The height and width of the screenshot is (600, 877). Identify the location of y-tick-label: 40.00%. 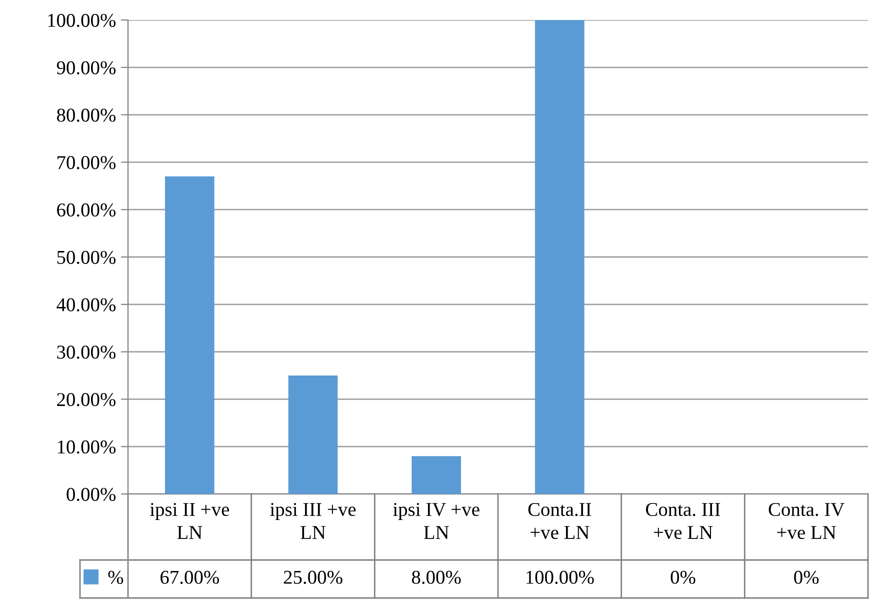
(86, 305).